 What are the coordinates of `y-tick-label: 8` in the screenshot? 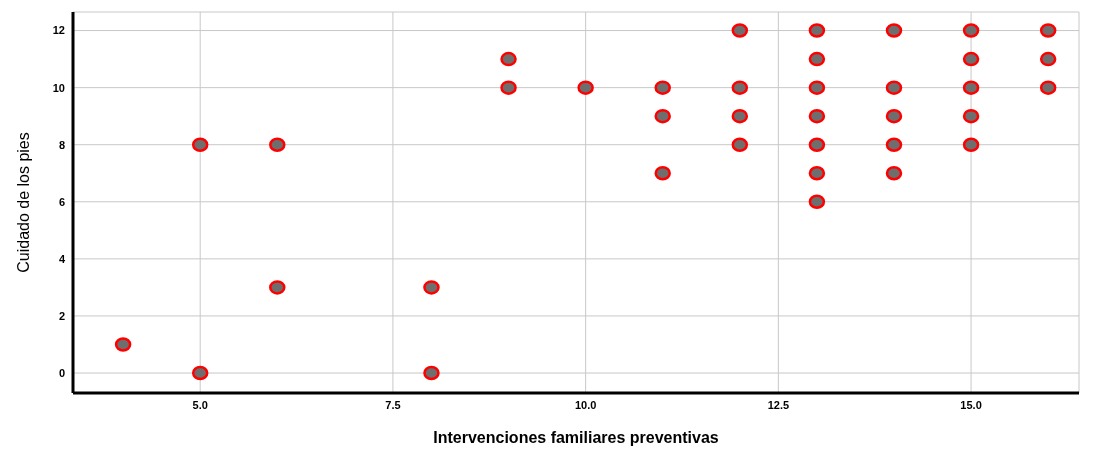 It's located at (61, 144).